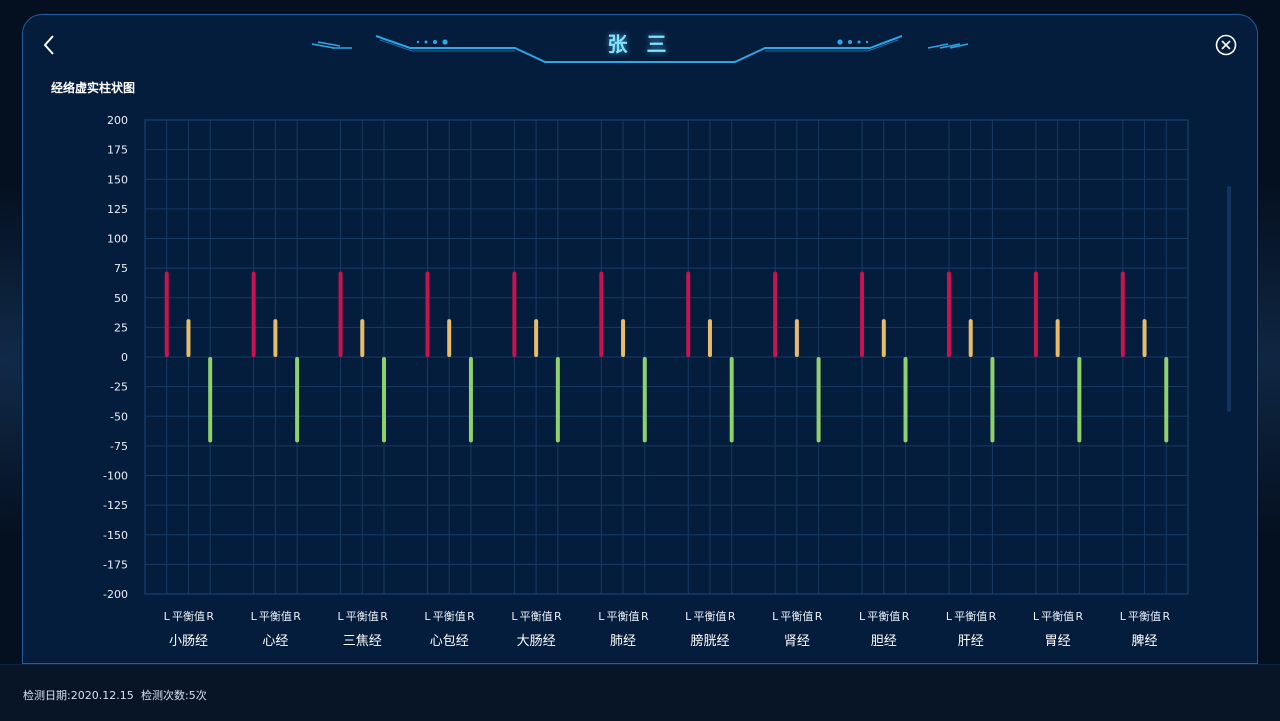  Describe the element at coordinates (115, 505) in the screenshot. I see `y-tick-label: -125` at that location.